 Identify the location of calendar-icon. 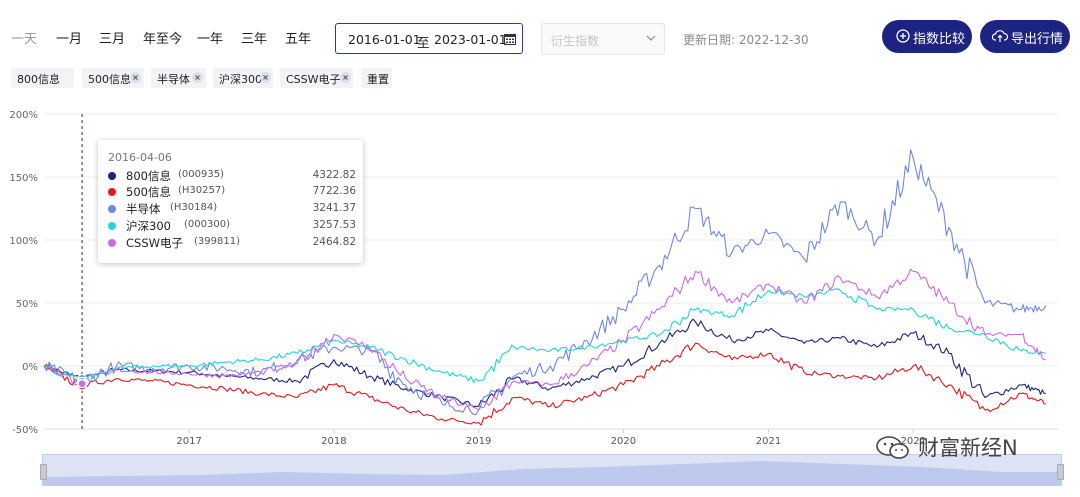
(510, 39).